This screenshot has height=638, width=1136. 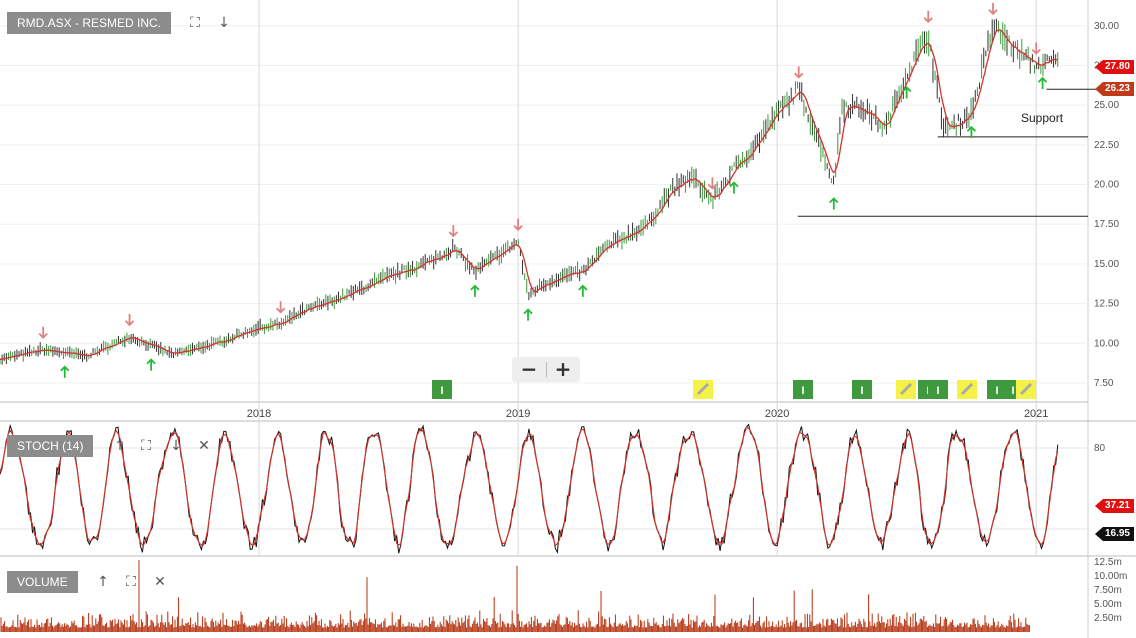 I want to click on price-tick-label: 22.50, so click(x=1106, y=145).